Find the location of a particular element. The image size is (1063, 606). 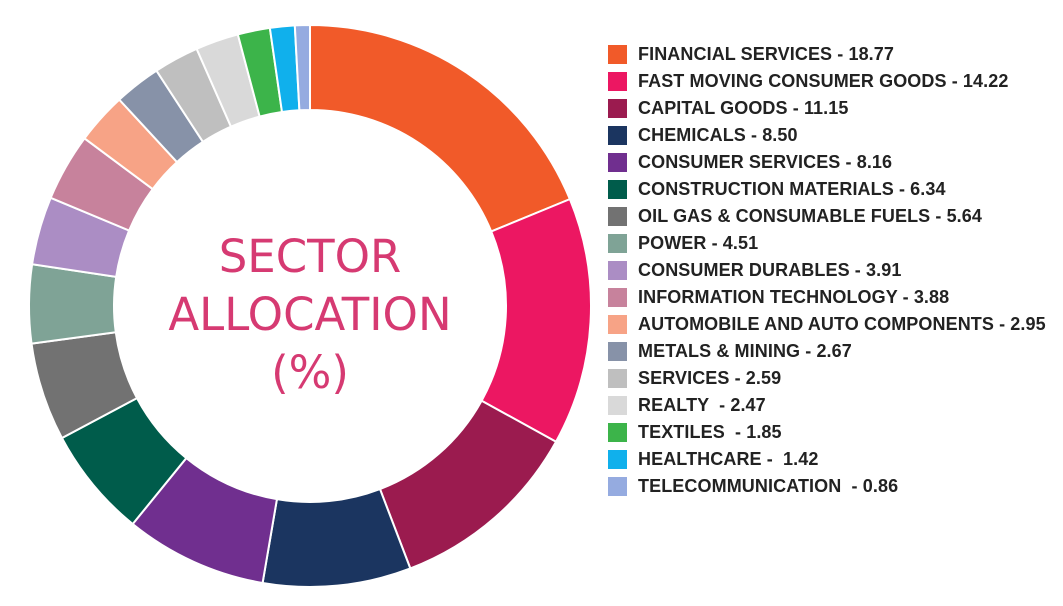

legend-label-10: AUTOMOBILE AND AUTO COMPONENTS - 2.95 is located at coordinates (842, 324).